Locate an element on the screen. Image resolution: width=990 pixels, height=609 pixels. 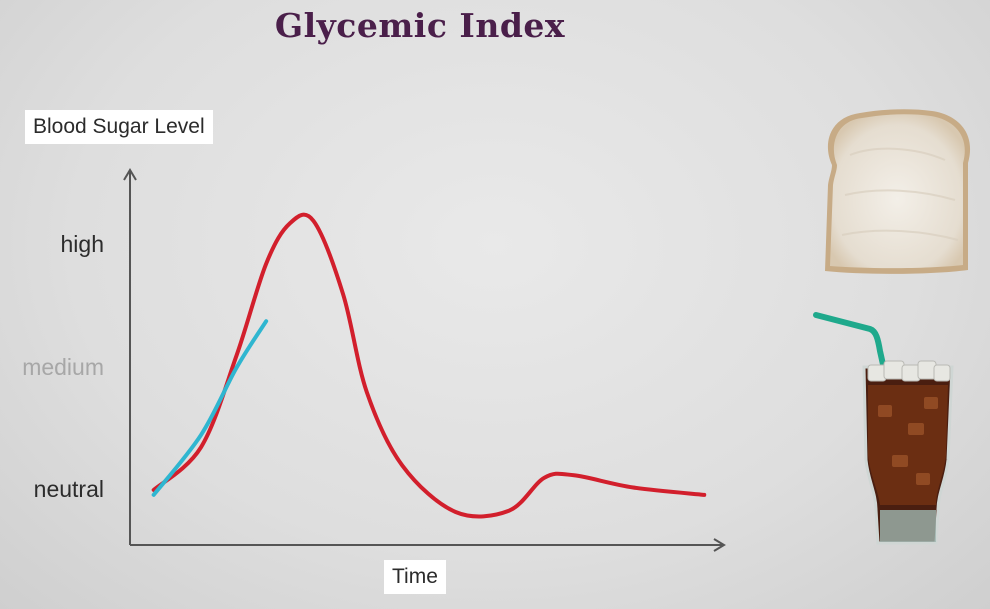
cola-glass-icon is located at coordinates (883, 428).